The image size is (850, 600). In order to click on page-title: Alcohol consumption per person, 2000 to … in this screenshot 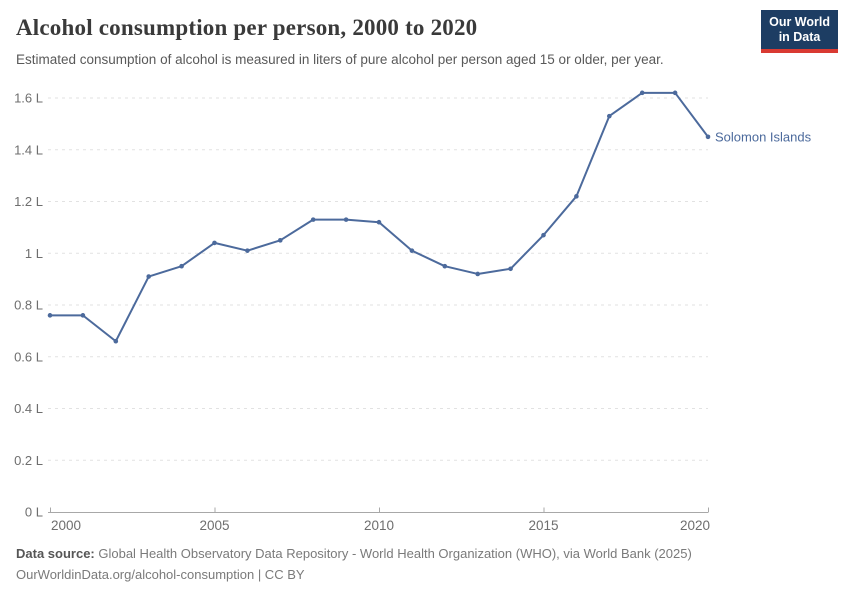, I will do `click(247, 27)`.